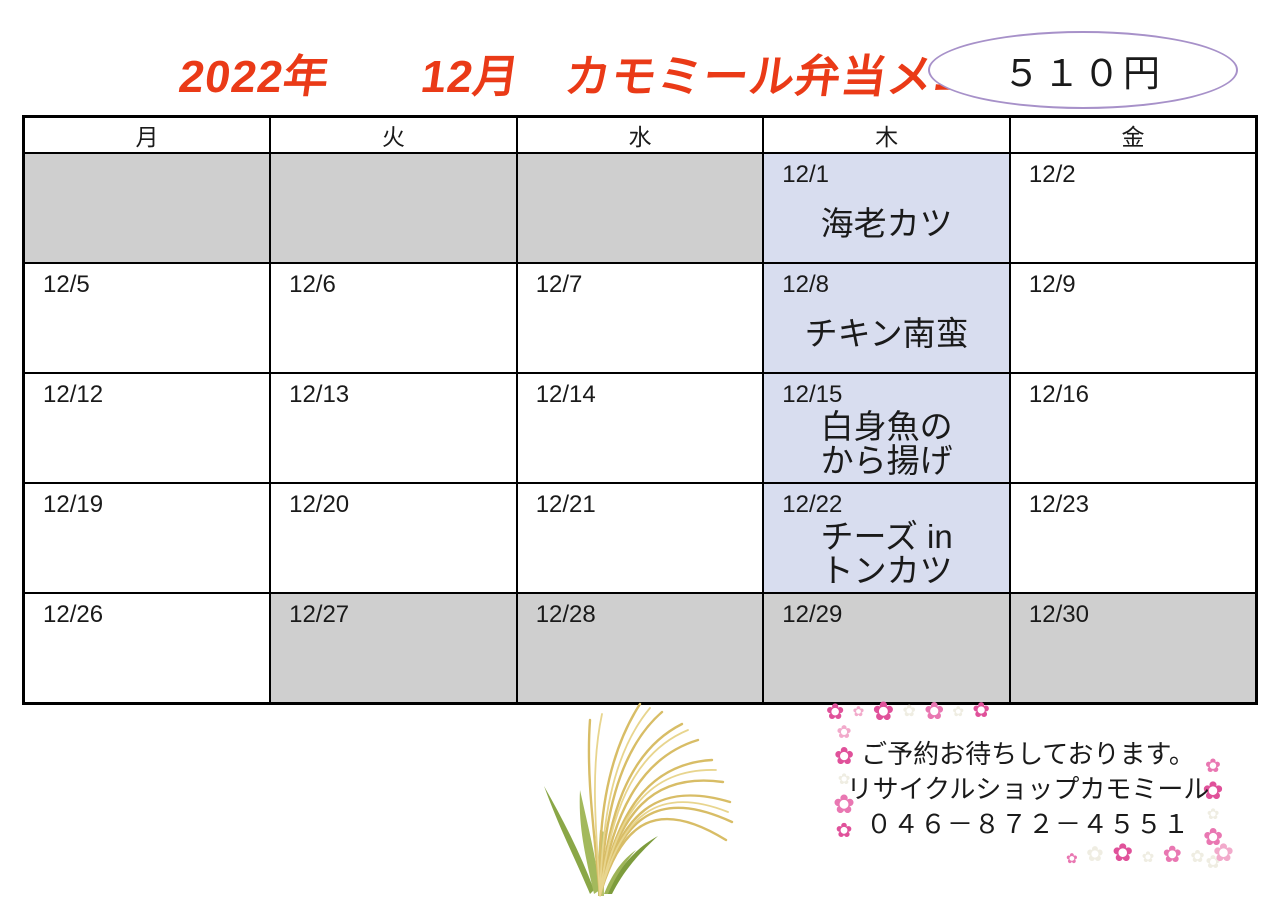 This screenshot has width=1280, height=905. Describe the element at coordinates (147, 428) in the screenshot. I see `calendar-cell: 12/12` at that location.